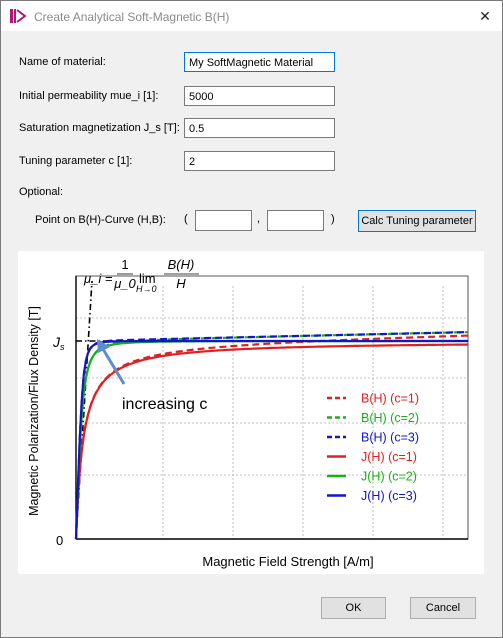  What do you see at coordinates (132, 17) in the screenshot?
I see `window-title: Create Analytical Soft-Magnetic B(H)` at bounding box center [132, 17].